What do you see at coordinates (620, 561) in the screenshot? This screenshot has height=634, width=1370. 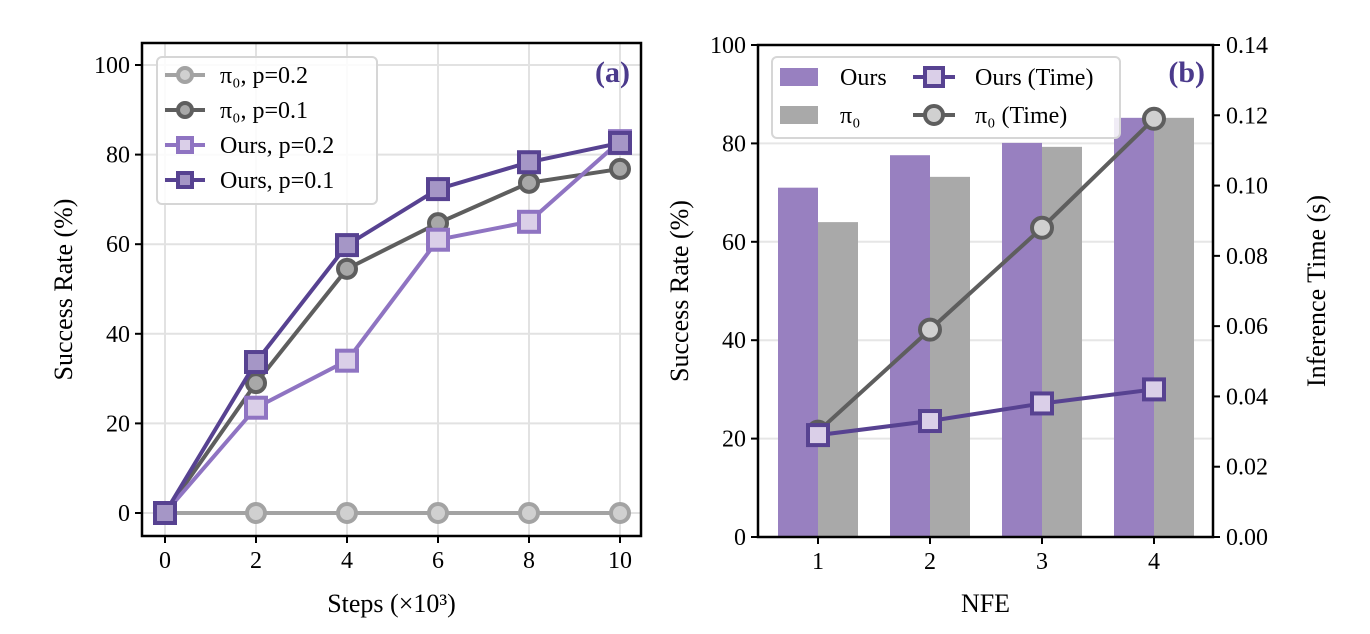 I see `x-tick-label: 10` at bounding box center [620, 561].